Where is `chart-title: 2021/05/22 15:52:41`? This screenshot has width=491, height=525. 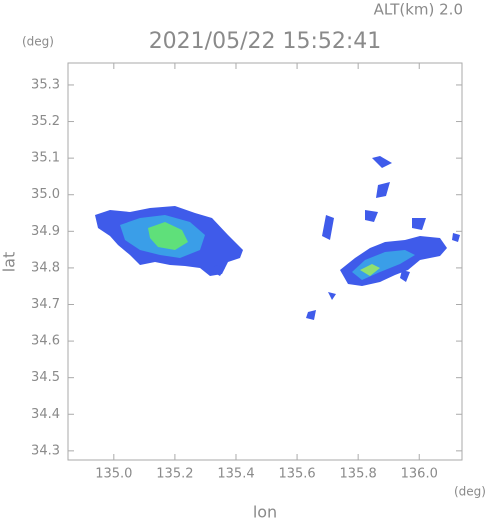
chart-title: 2021/05/22 15:52:41 is located at coordinates (265, 41).